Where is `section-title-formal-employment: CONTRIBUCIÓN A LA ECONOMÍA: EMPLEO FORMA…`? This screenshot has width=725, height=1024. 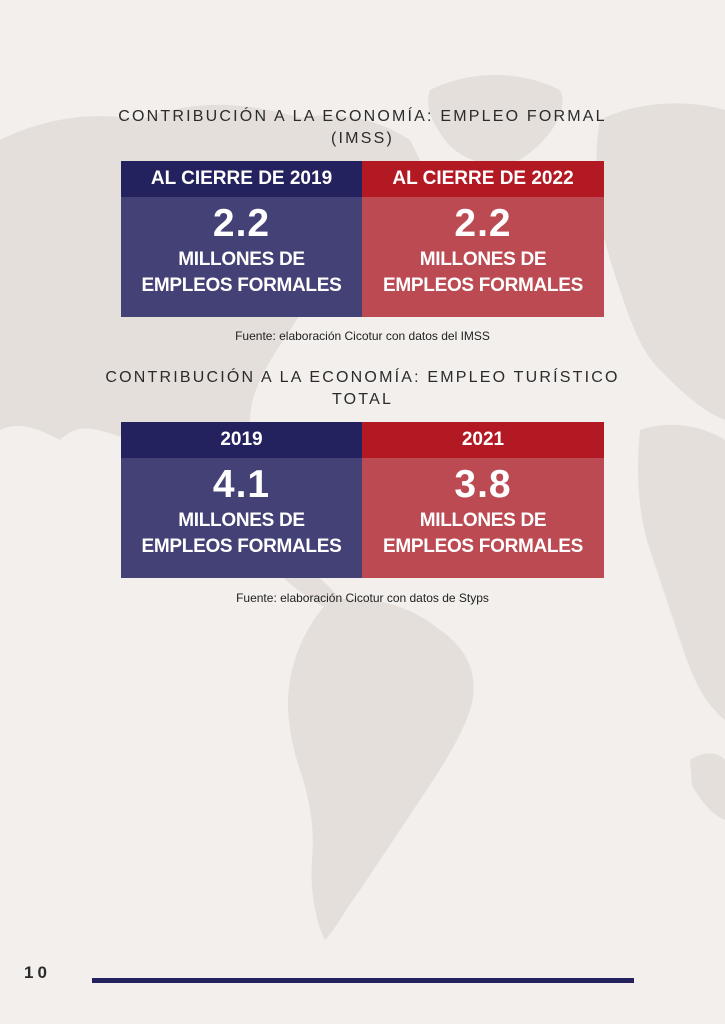 section-title-formal-employment: CONTRIBUCIÓN A LA ECONOMÍA: EMPLEO FORMA… is located at coordinates (362, 127).